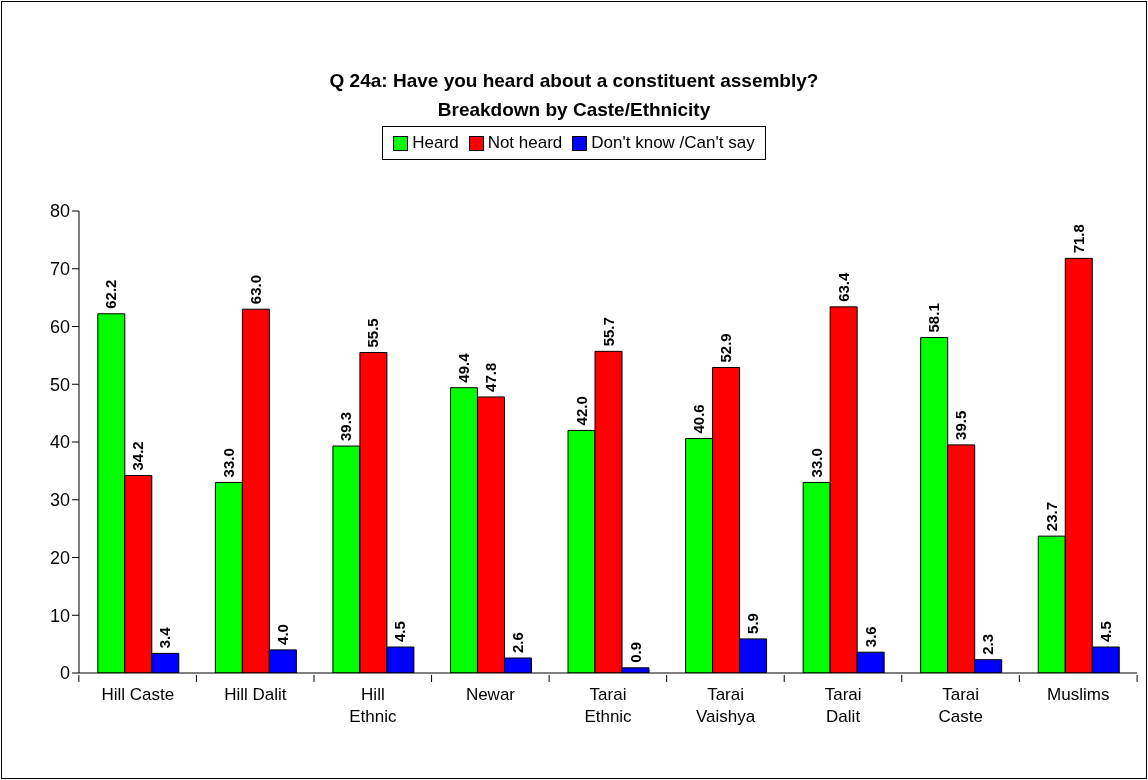 This screenshot has height=780, width=1148. What do you see at coordinates (726, 348) in the screenshot?
I see `data-label: 52.9` at bounding box center [726, 348].